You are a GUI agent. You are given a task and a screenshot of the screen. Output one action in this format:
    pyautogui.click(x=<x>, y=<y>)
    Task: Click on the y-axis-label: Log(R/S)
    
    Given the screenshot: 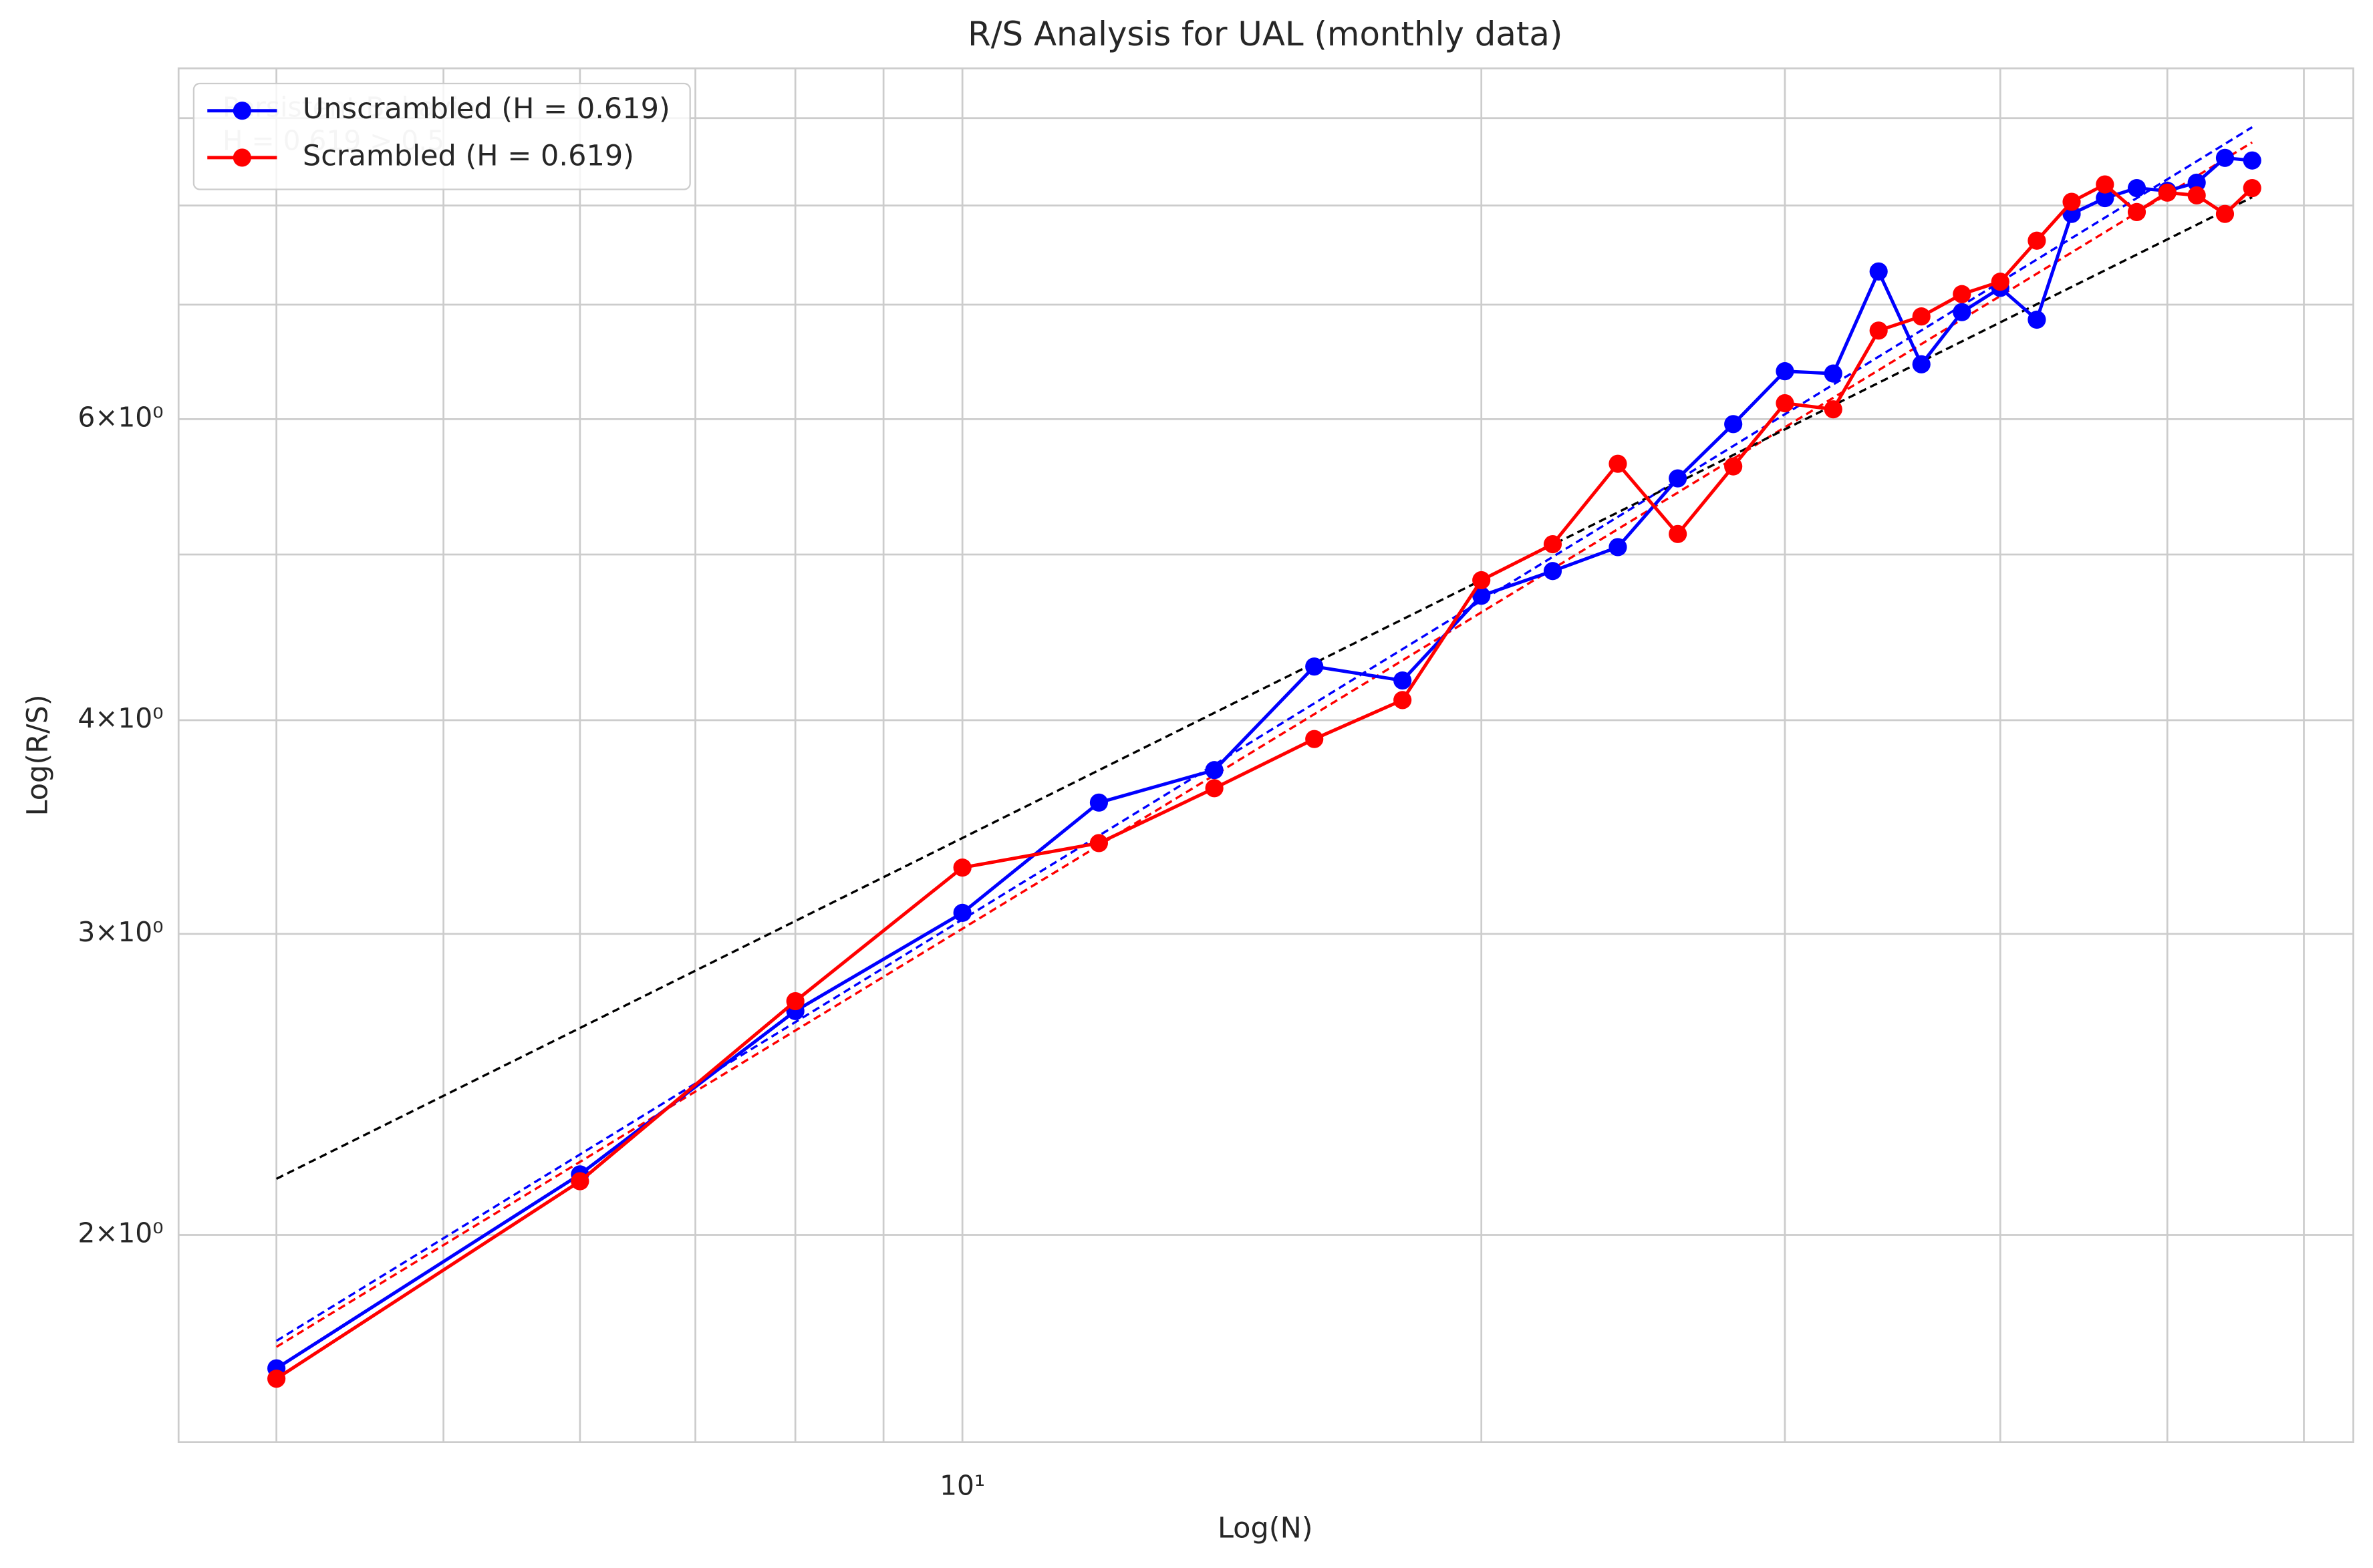 What is the action you would take?
    pyautogui.click(x=37, y=755)
    